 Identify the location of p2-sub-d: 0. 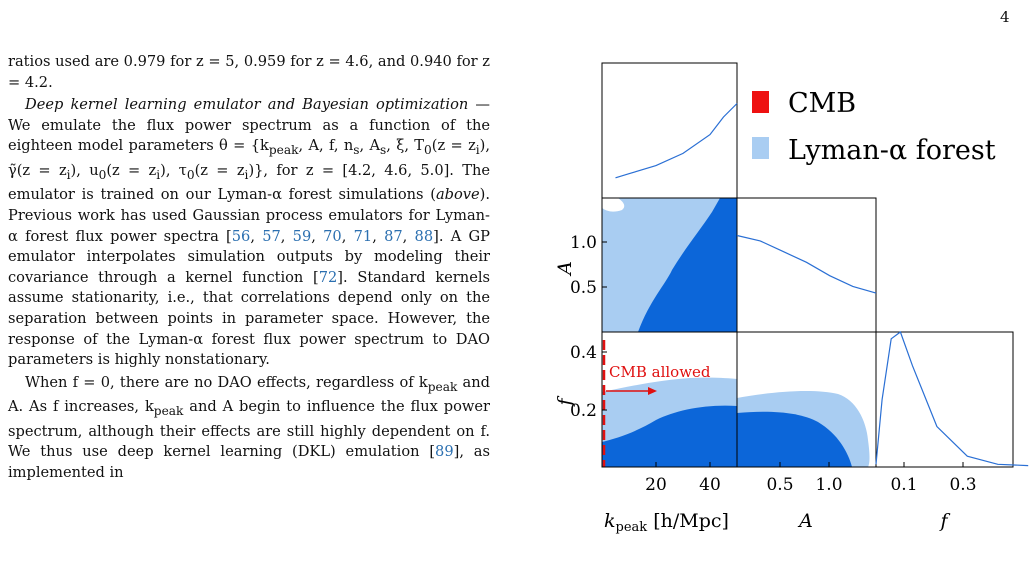
(428, 150).